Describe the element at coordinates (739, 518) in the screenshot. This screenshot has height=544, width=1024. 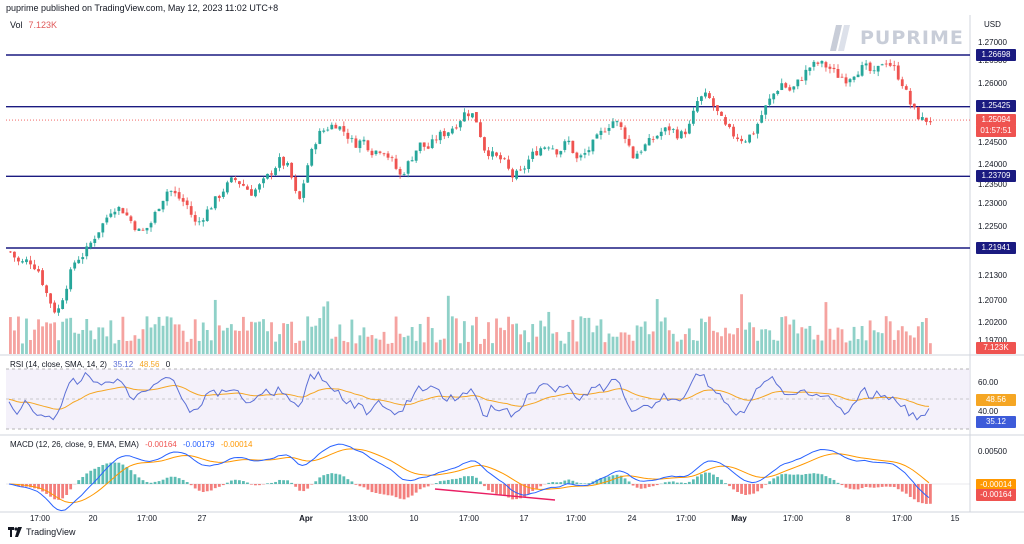
I see `time-tick: May` at that location.